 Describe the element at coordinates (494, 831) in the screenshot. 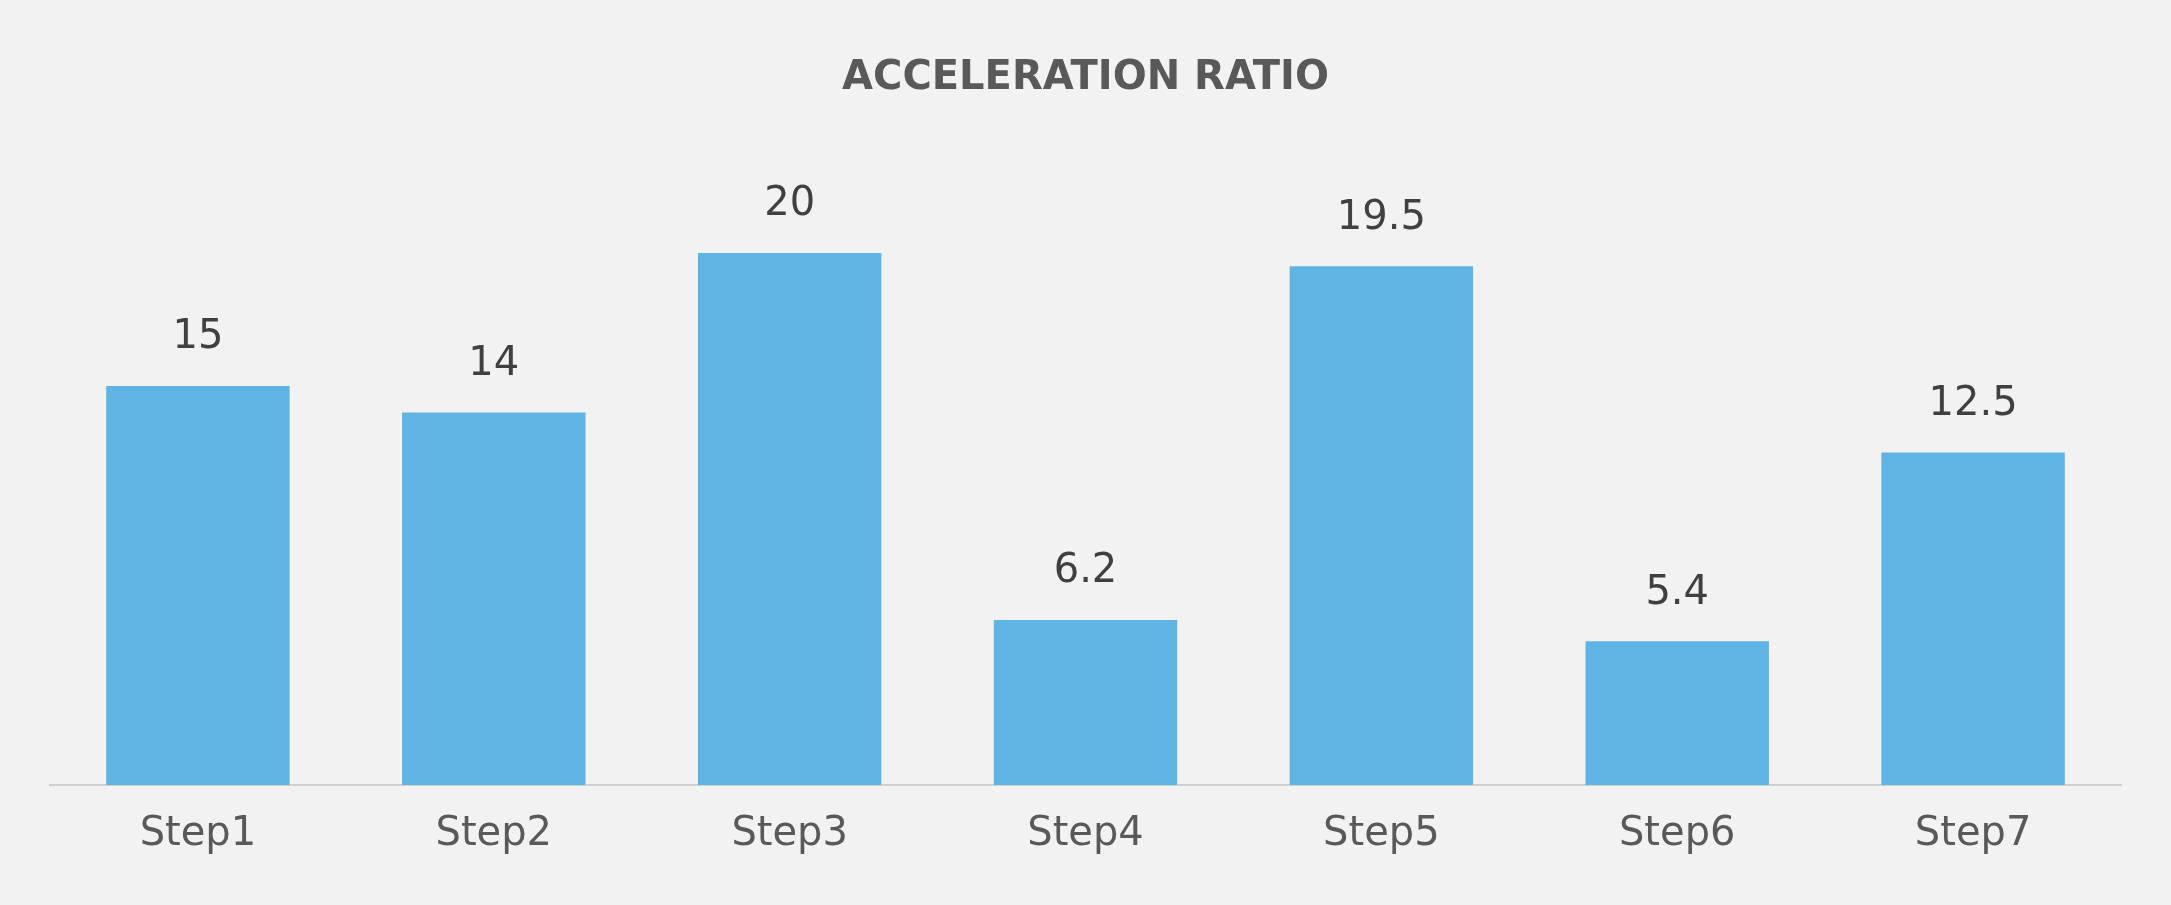

I see `x-tick-label: Step2` at that location.